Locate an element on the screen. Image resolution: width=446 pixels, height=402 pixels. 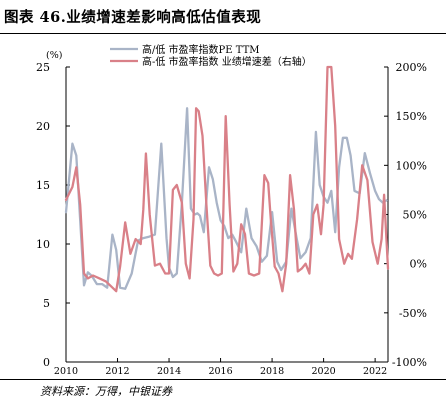
left-tick-label: 15 is located at coordinates (43, 185).